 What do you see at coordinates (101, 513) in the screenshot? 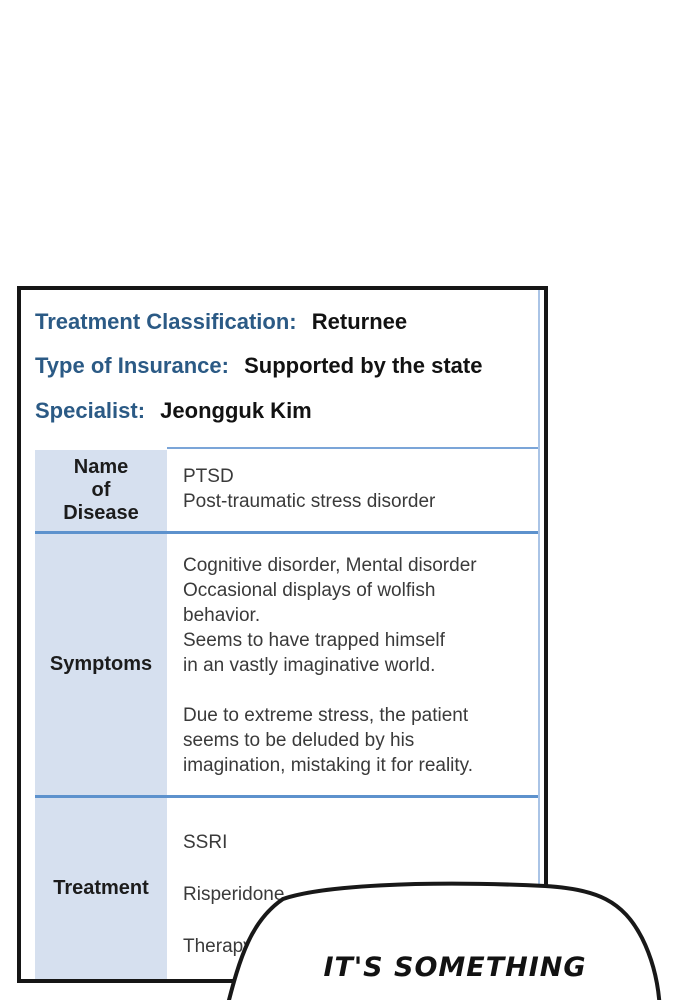
I see `header-line: Disease` at bounding box center [101, 513].